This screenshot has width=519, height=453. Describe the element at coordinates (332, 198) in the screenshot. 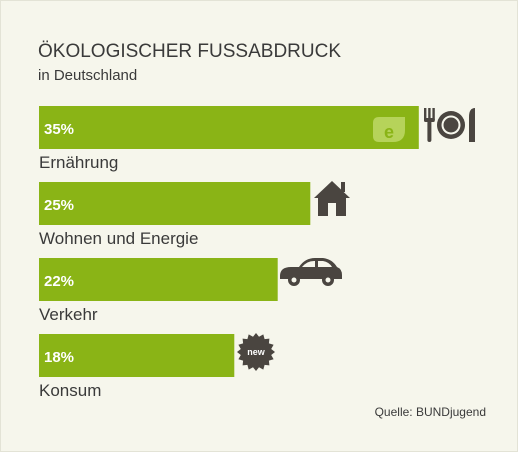

I see `house-icon` at that location.